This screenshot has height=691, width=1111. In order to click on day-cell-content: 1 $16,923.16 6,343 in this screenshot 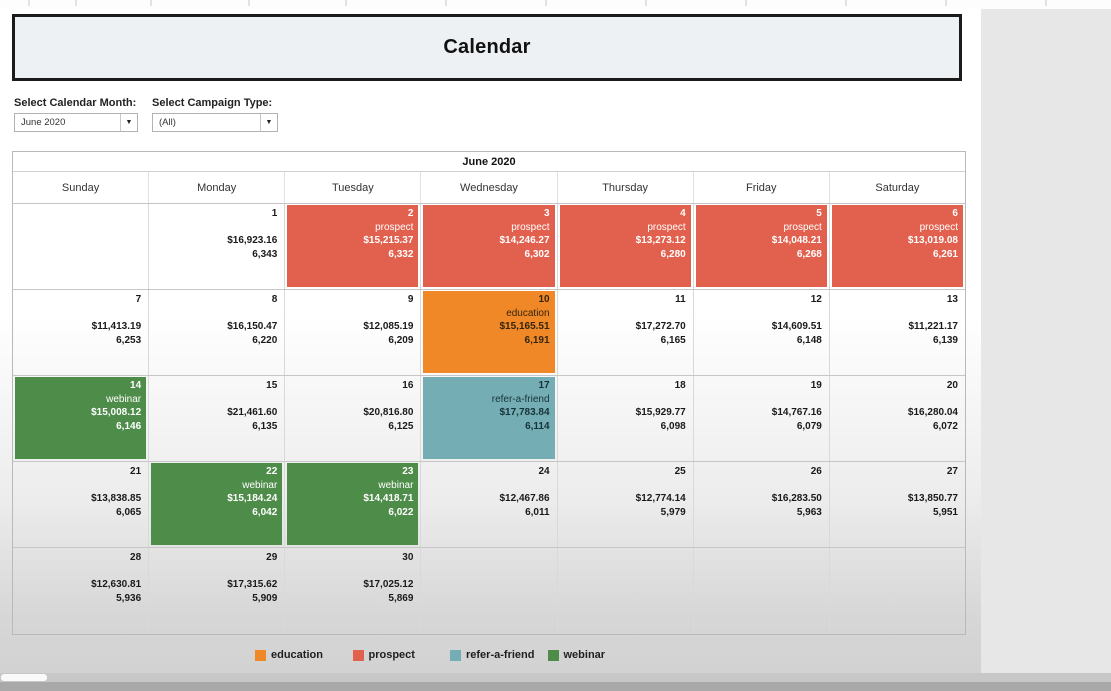, I will do `click(216, 246)`.